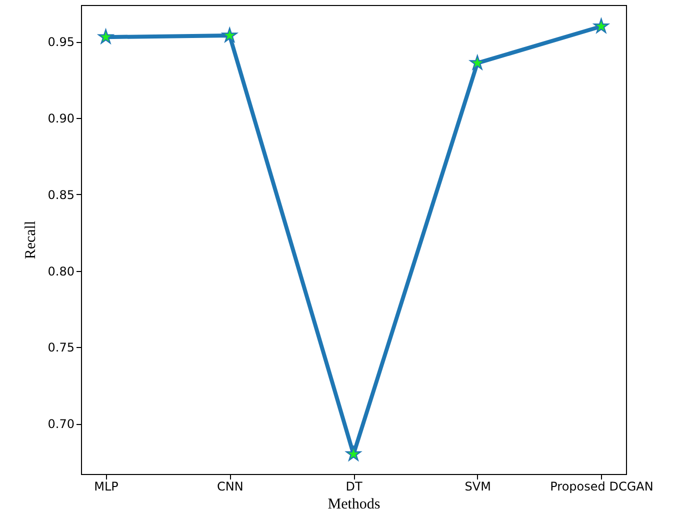 The height and width of the screenshot is (531, 675). What do you see at coordinates (61, 42) in the screenshot?
I see `y-tick-label: 0.95` at bounding box center [61, 42].